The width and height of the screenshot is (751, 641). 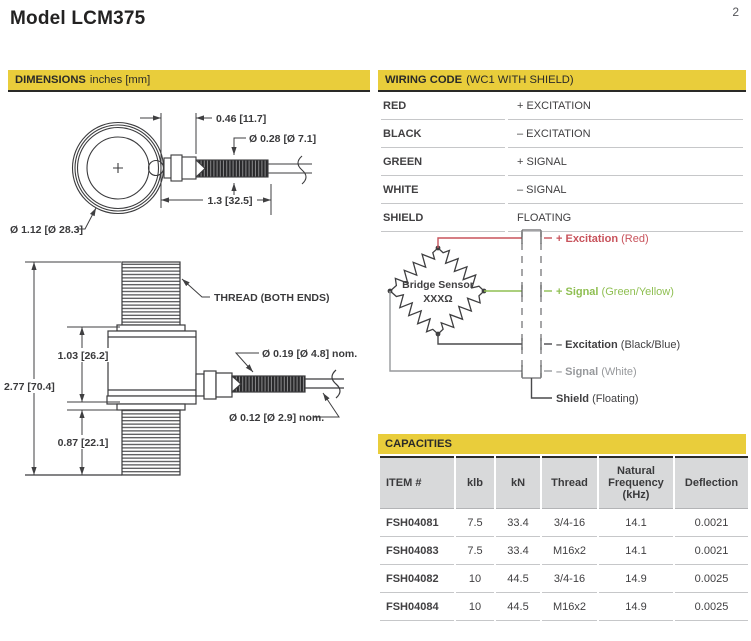 I want to click on thread-both-ends-label: THREAD (BOTH ENDS), so click(x=272, y=298).